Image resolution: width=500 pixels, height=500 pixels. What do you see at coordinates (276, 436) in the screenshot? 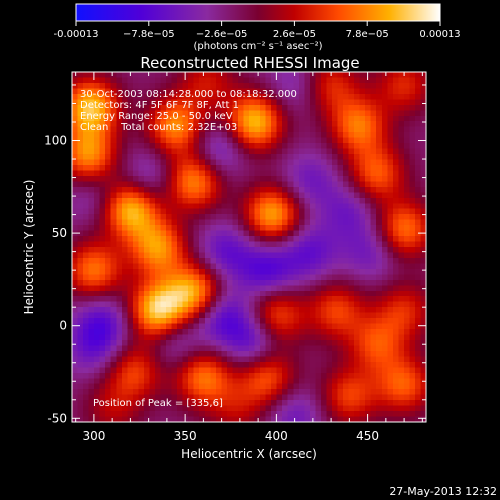
I see `x-tick-label: 400` at bounding box center [276, 436].